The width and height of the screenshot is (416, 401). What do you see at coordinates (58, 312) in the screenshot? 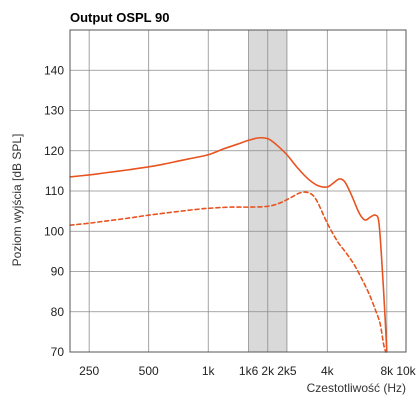
I see `y-tick-label: 80` at bounding box center [58, 312].